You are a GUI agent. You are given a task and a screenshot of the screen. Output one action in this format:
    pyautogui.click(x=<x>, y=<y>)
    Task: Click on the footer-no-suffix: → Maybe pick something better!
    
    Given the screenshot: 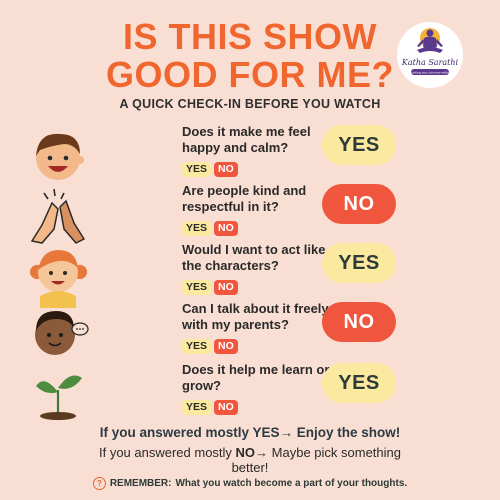 What is the action you would take?
    pyautogui.click(x=316, y=460)
    